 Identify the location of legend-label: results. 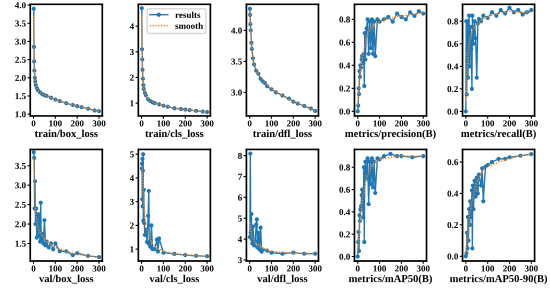
(187, 15).